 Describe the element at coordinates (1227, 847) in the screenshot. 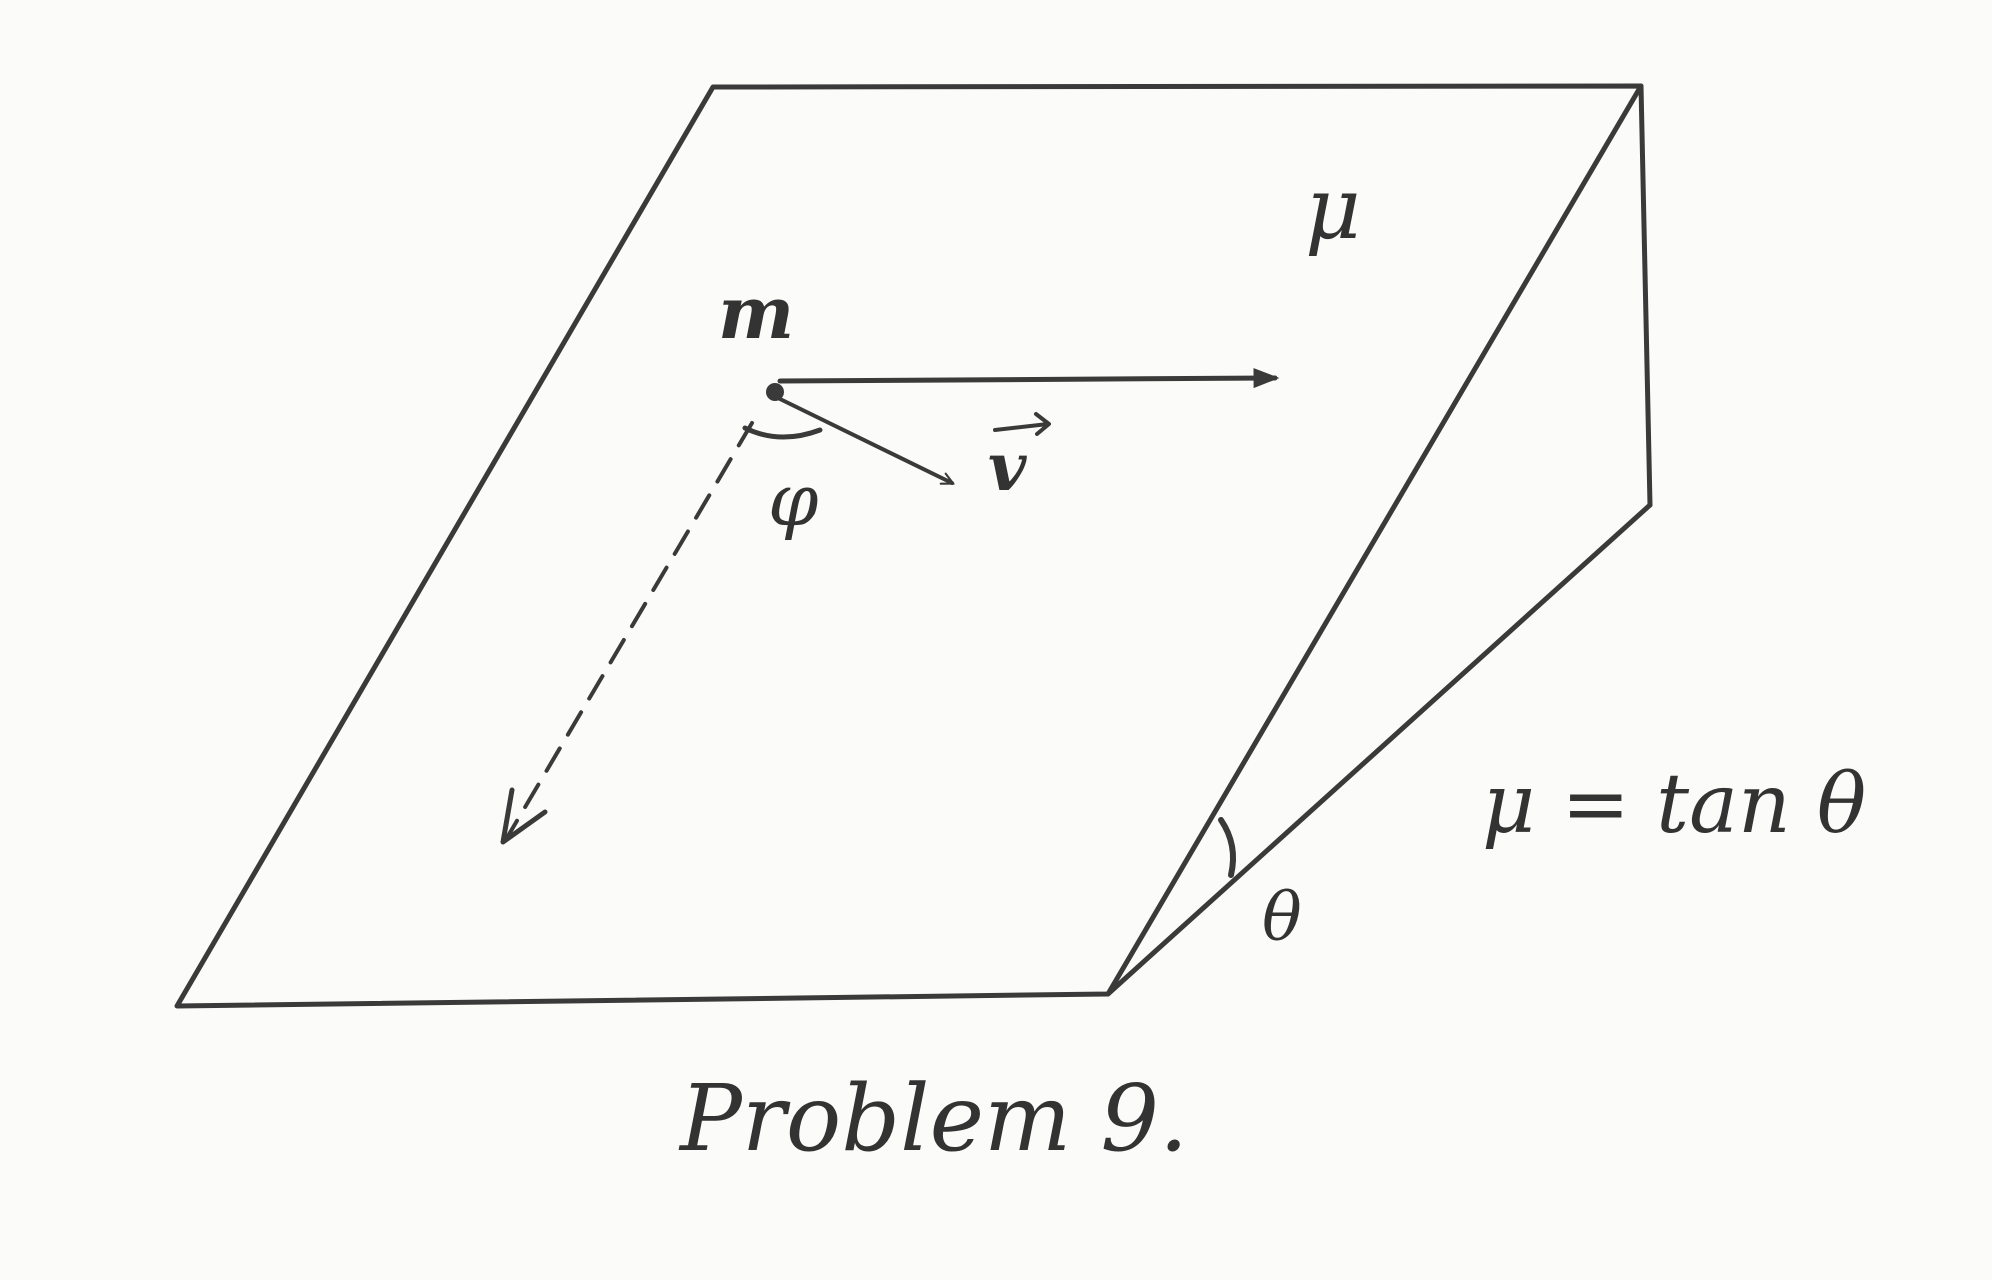

I see `theta-angle-arc` at that location.